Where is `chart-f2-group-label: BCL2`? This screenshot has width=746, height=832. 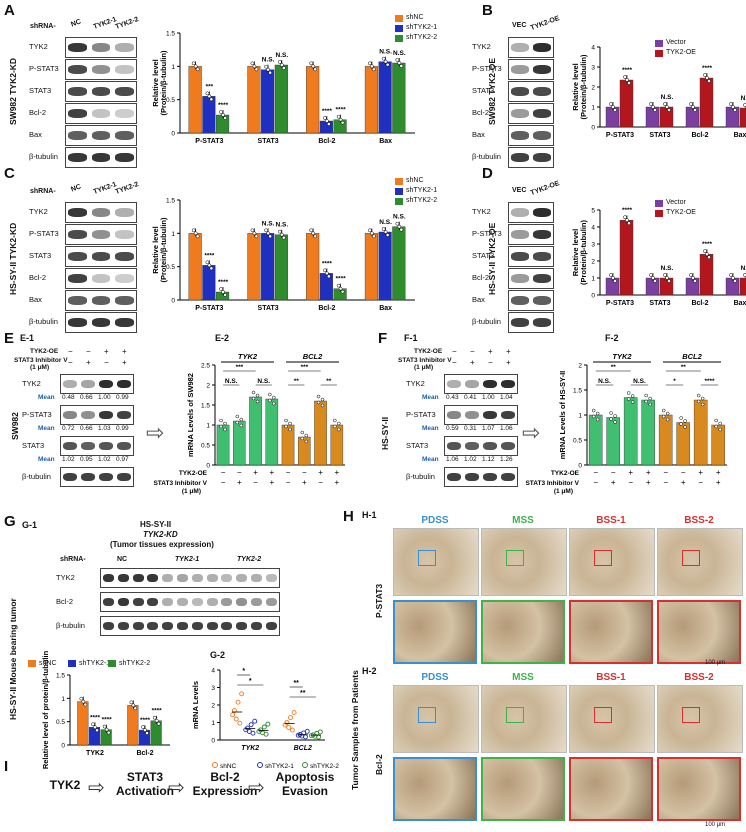
chart-f2-group-label: BCL2 is located at coordinates (692, 356).